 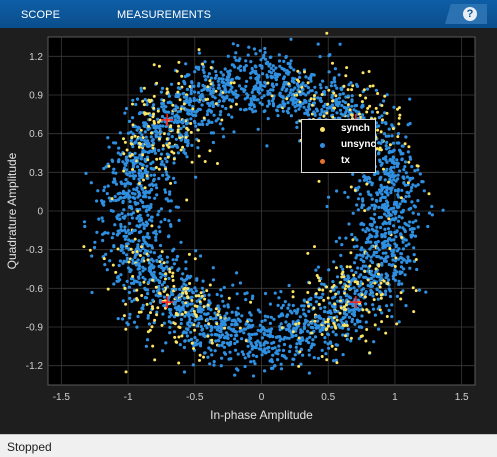 What do you see at coordinates (262, 397) in the screenshot?
I see `x-tick-label: 0` at bounding box center [262, 397].